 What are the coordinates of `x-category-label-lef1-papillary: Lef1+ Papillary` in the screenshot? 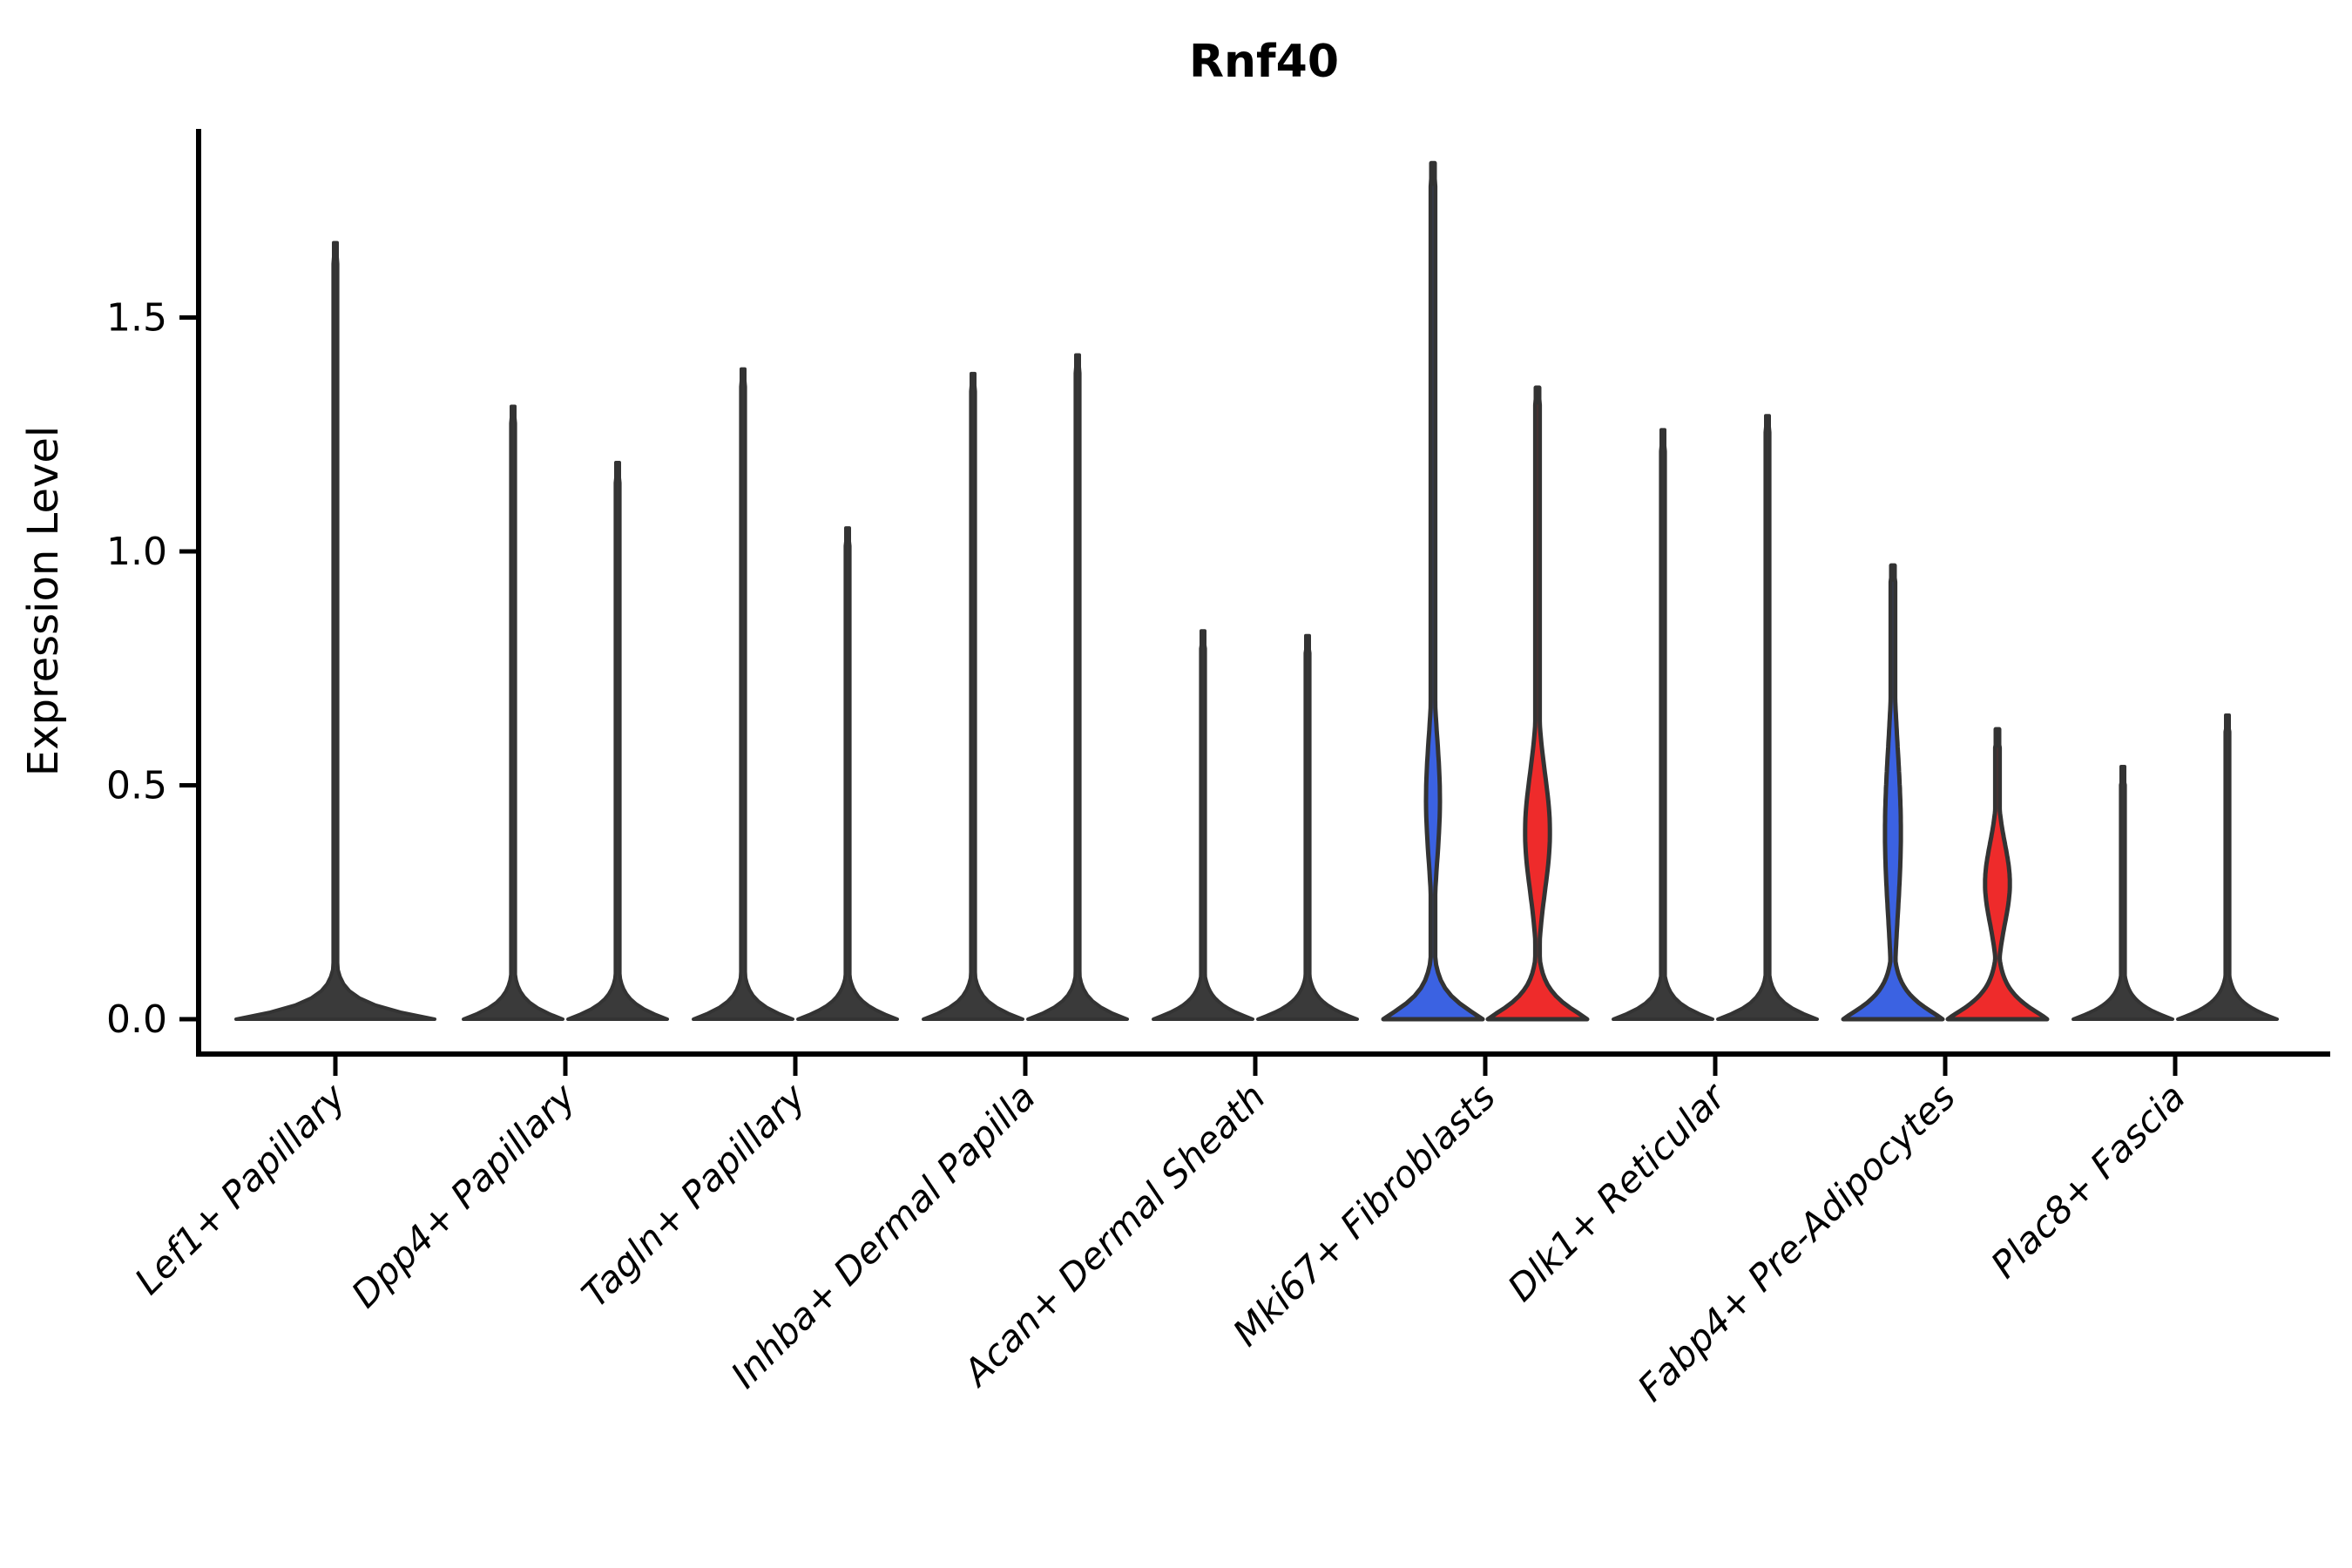 It's located at (240, 1189).